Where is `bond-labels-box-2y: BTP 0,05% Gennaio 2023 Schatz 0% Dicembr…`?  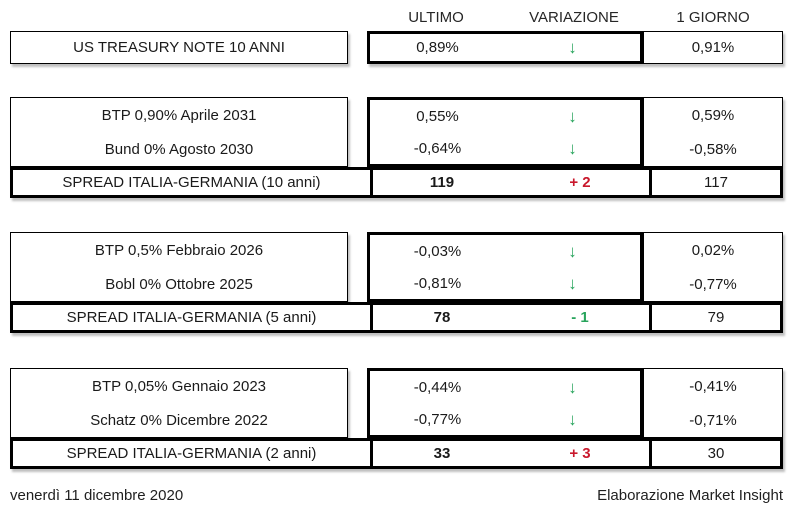
bond-labels-box-2y: BTP 0,05% Gennaio 2023 Schatz 0% Dicembr… is located at coordinates (179, 403).